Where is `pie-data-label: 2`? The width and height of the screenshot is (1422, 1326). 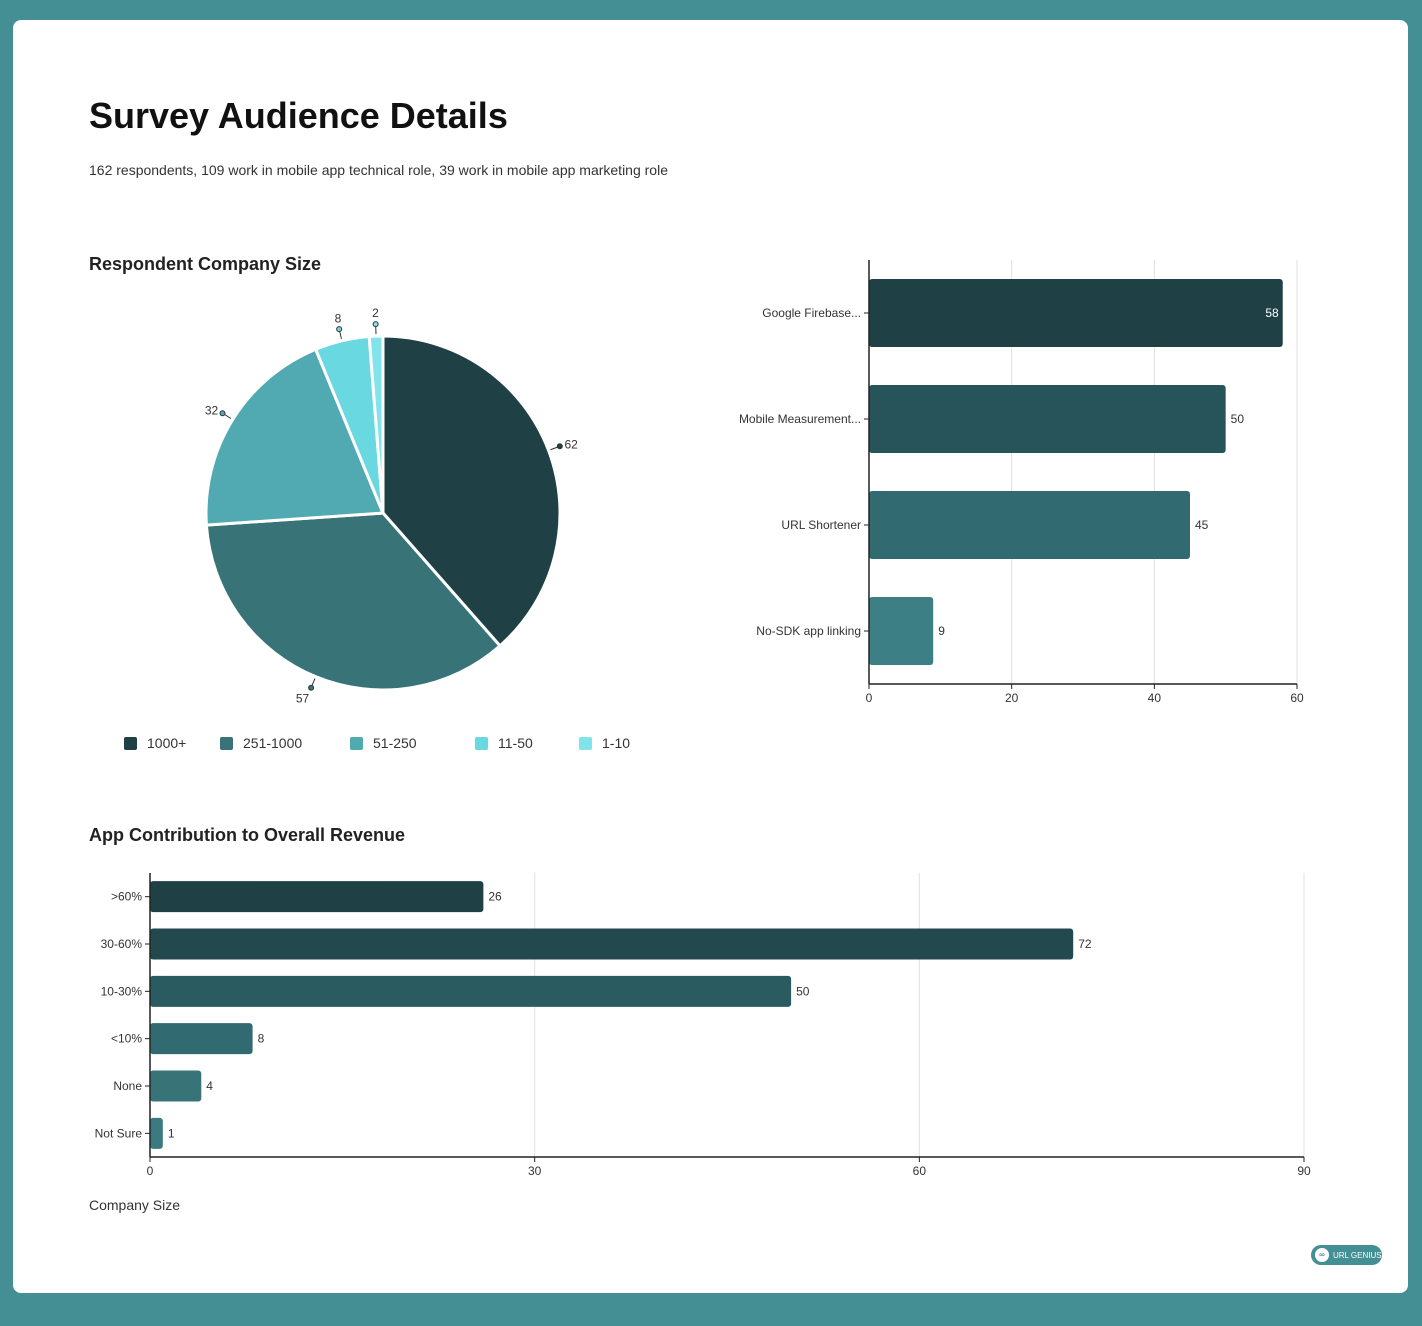 pie-data-label: 2 is located at coordinates (375, 313).